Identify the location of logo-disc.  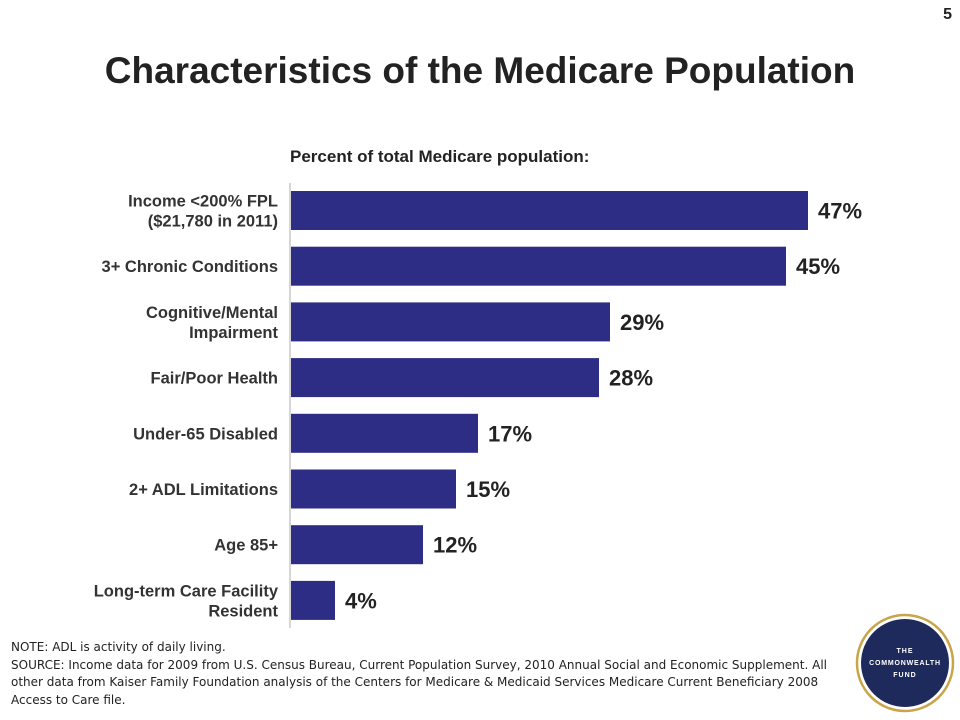
(905, 663).